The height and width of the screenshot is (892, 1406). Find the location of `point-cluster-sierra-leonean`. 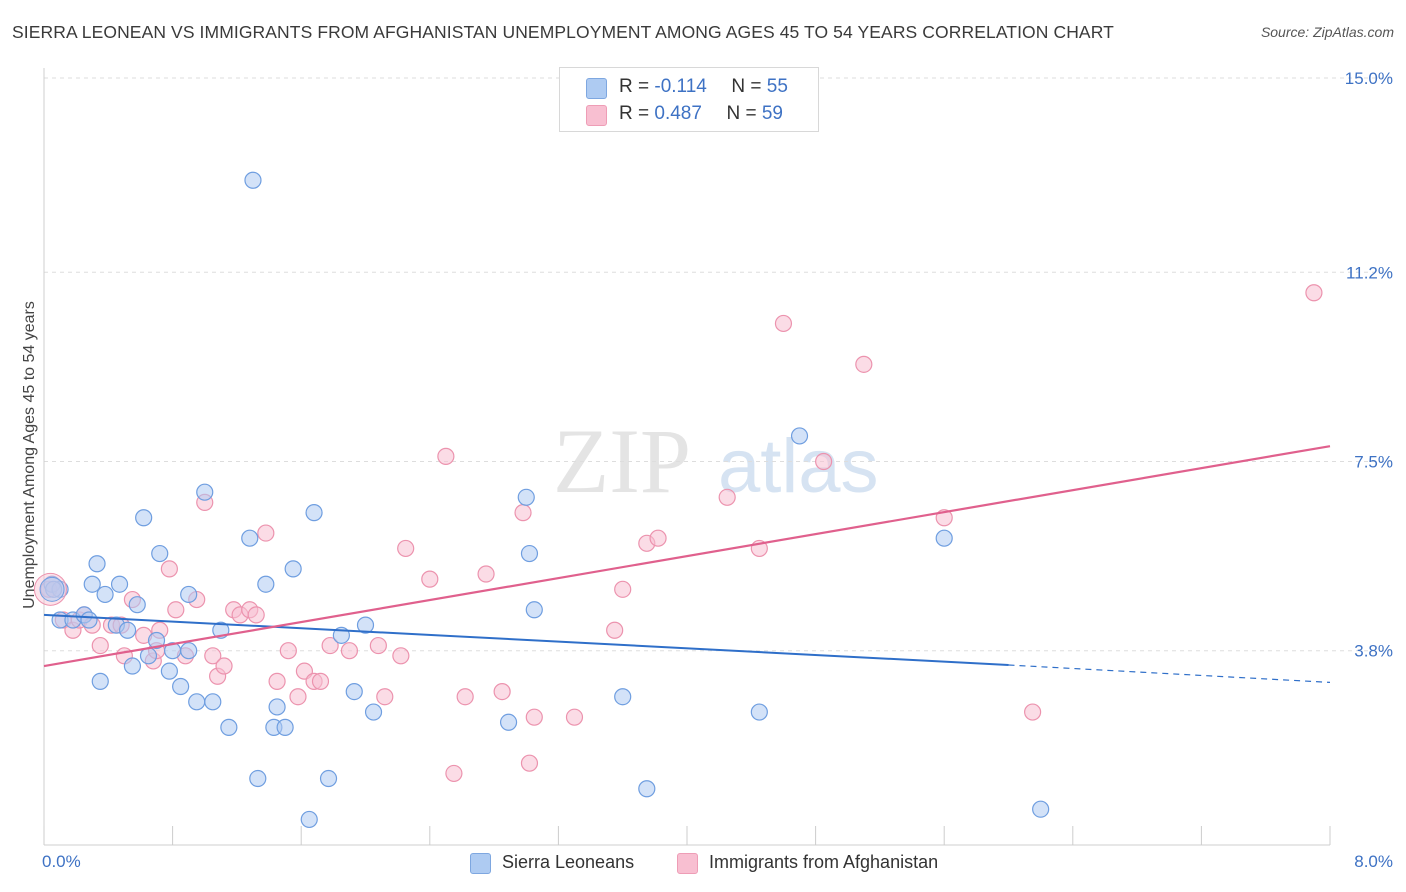

point-cluster-sierra-leonean is located at coordinates (52, 589).